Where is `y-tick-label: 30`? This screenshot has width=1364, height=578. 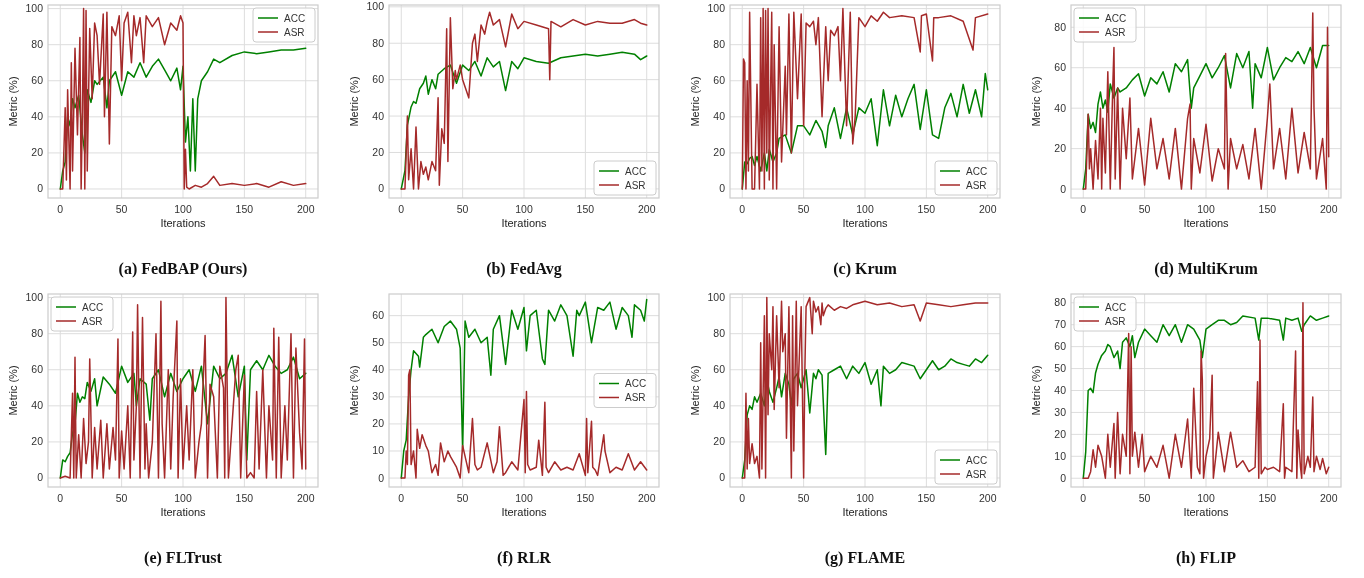
y-tick-label: 30 is located at coordinates (378, 396).